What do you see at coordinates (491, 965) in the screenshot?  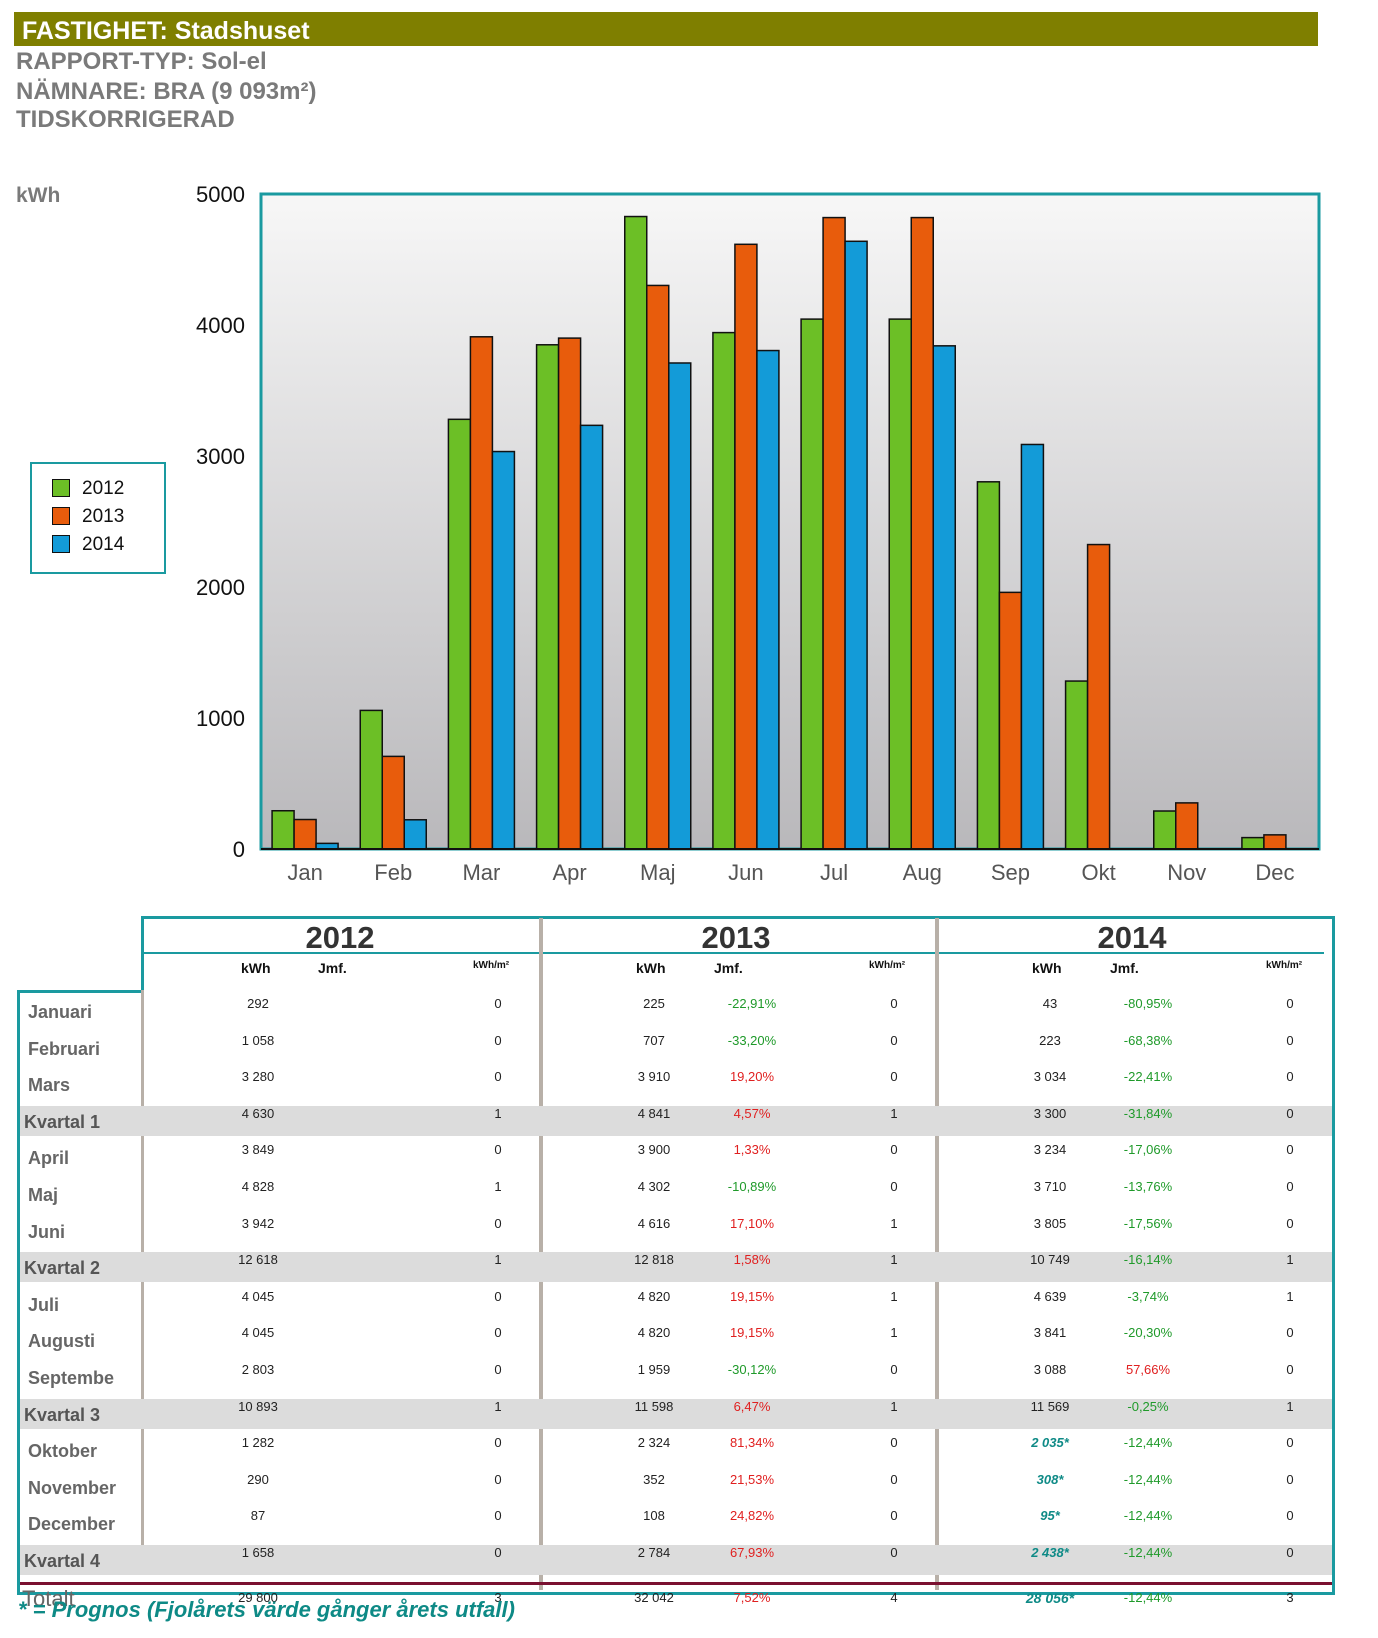 I see `col-kwhm2-2012: kWh/m²` at bounding box center [491, 965].